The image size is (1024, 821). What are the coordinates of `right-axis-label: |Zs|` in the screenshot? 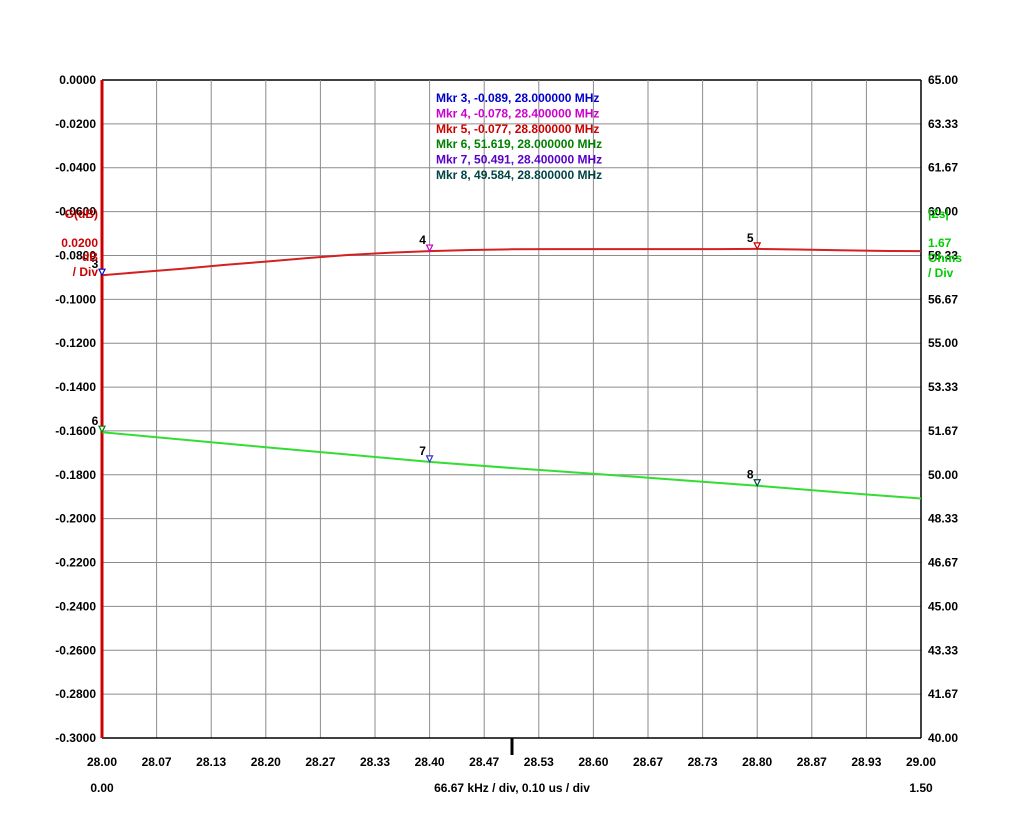 It's located at (938, 214).